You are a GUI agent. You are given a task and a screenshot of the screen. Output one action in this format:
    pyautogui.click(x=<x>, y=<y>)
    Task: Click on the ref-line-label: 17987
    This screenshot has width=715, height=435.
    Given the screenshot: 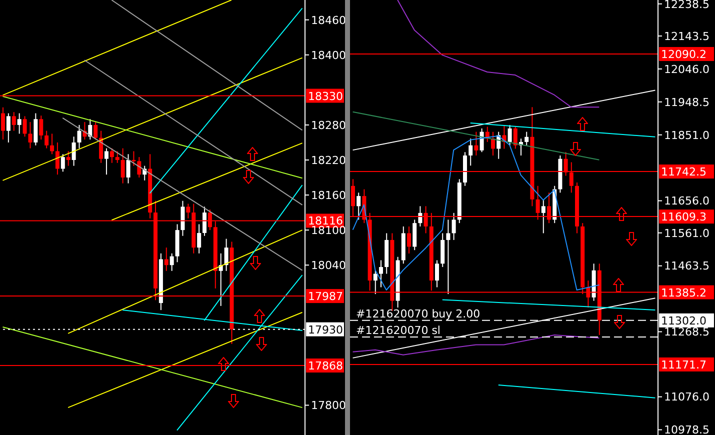 What is the action you would take?
    pyautogui.click(x=325, y=297)
    